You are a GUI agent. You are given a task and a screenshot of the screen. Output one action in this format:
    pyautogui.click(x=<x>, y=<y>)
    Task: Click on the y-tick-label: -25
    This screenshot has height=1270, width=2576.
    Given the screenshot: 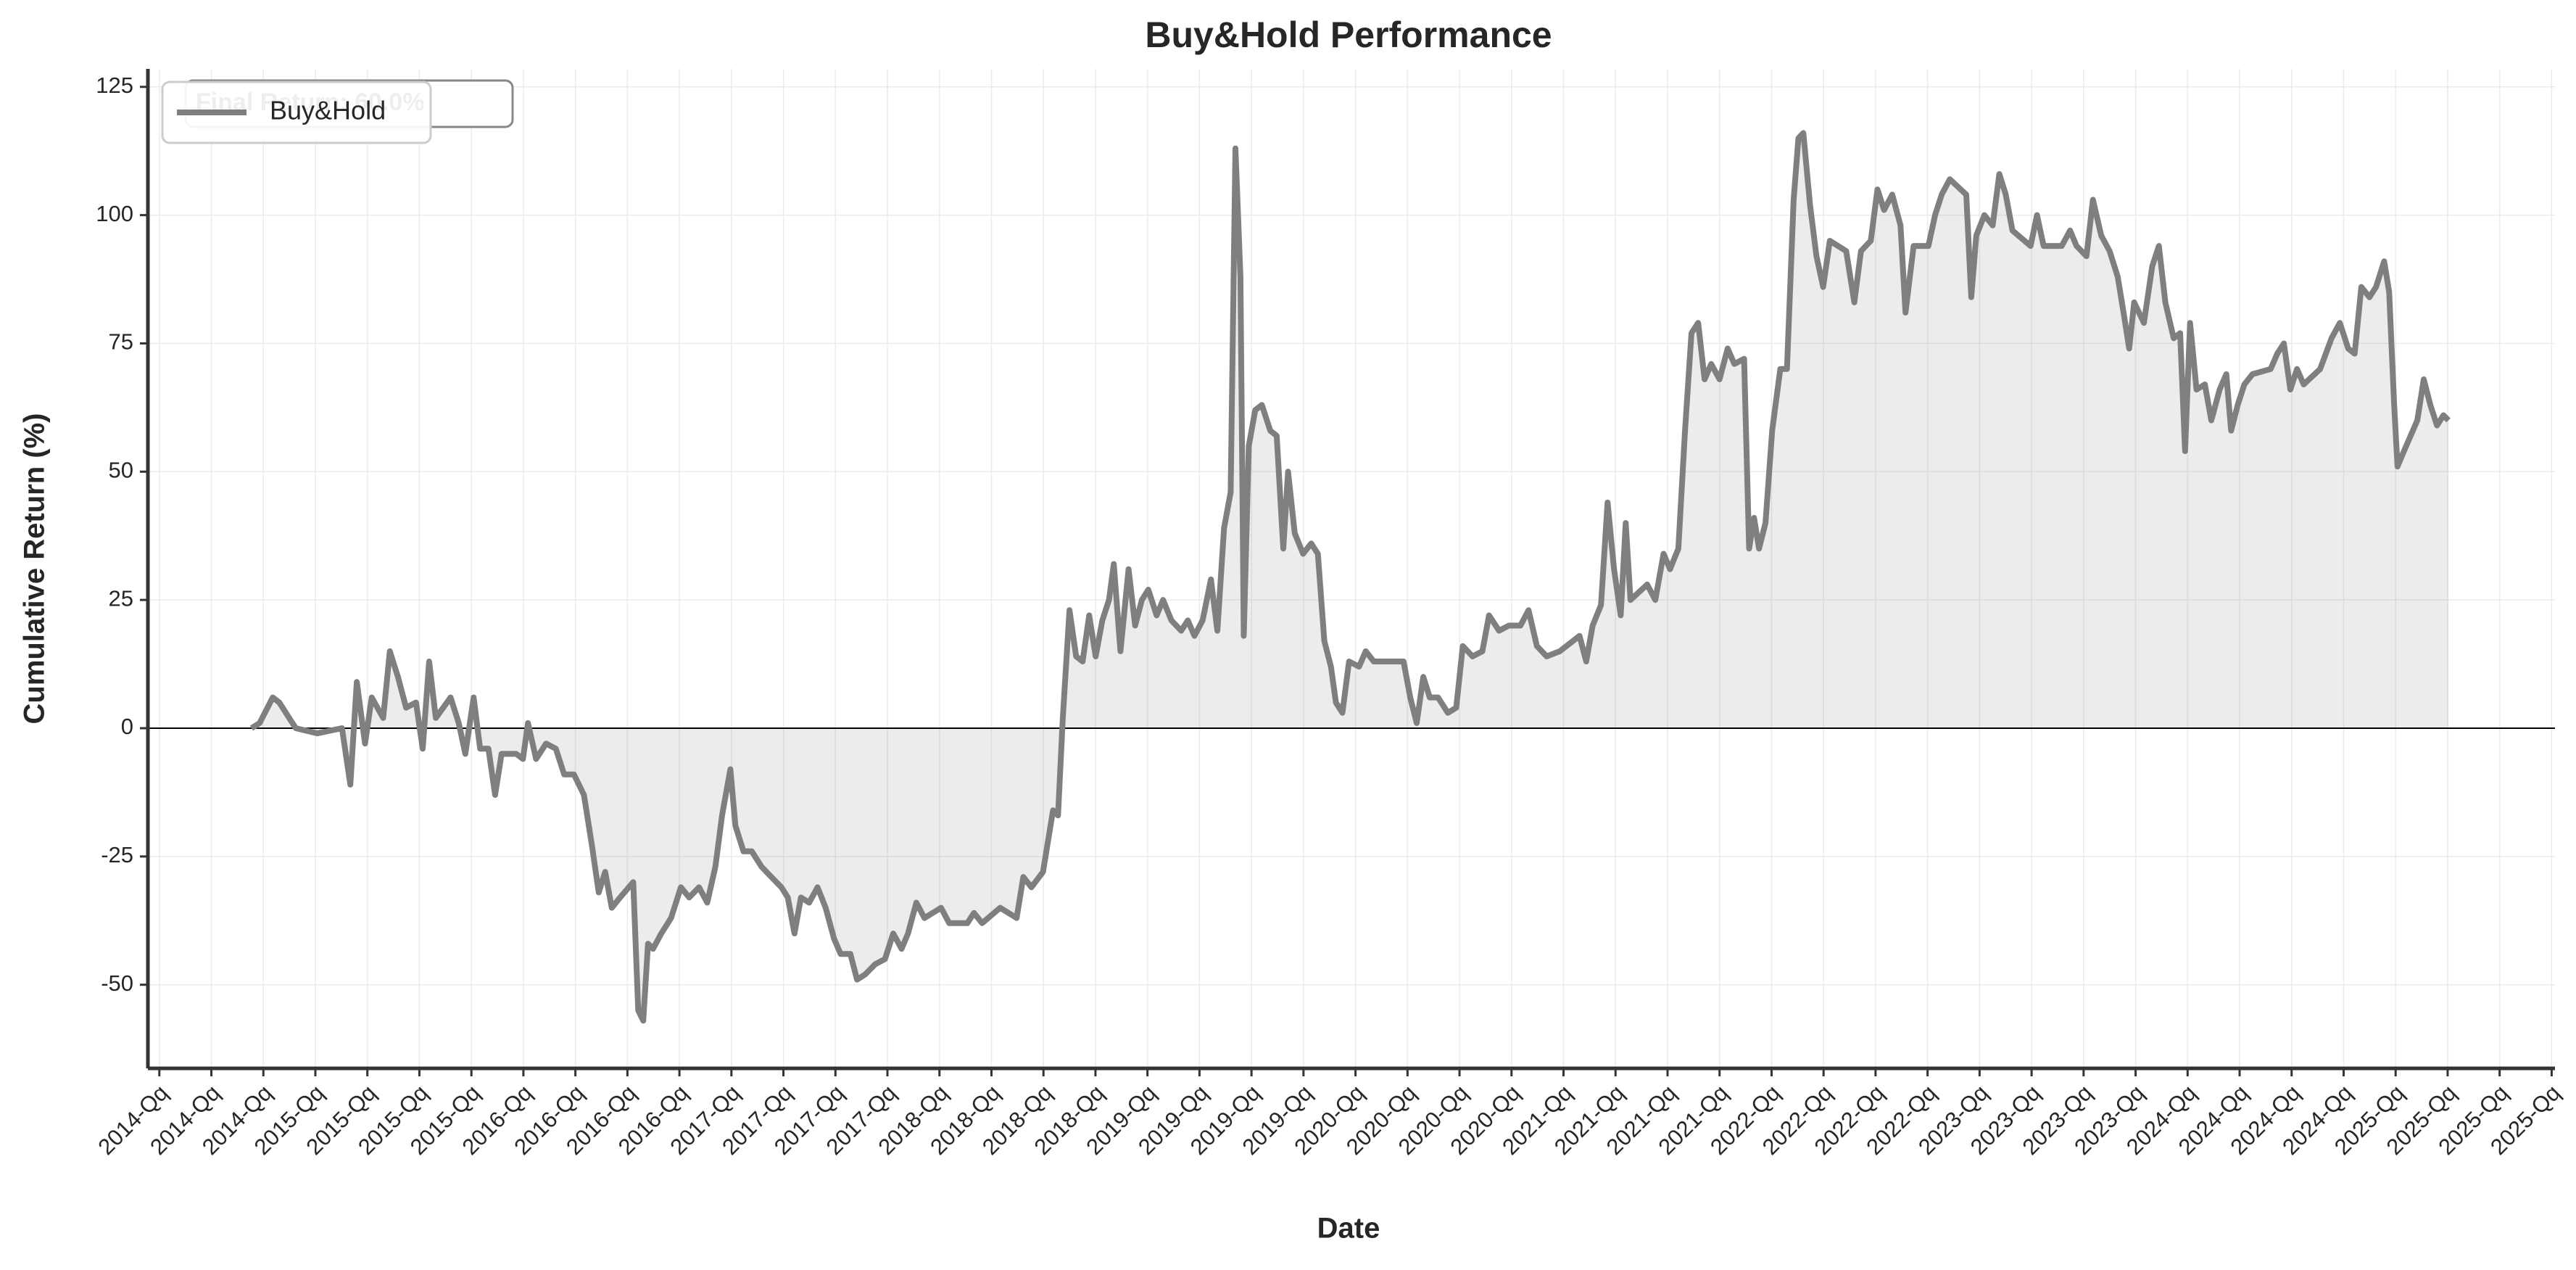 What is the action you would take?
    pyautogui.click(x=117, y=854)
    